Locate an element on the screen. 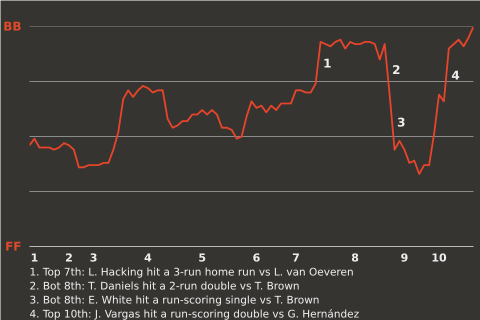 Image resolution: width=480 pixels, height=320 pixels. annotation: 1 is located at coordinates (327, 63).